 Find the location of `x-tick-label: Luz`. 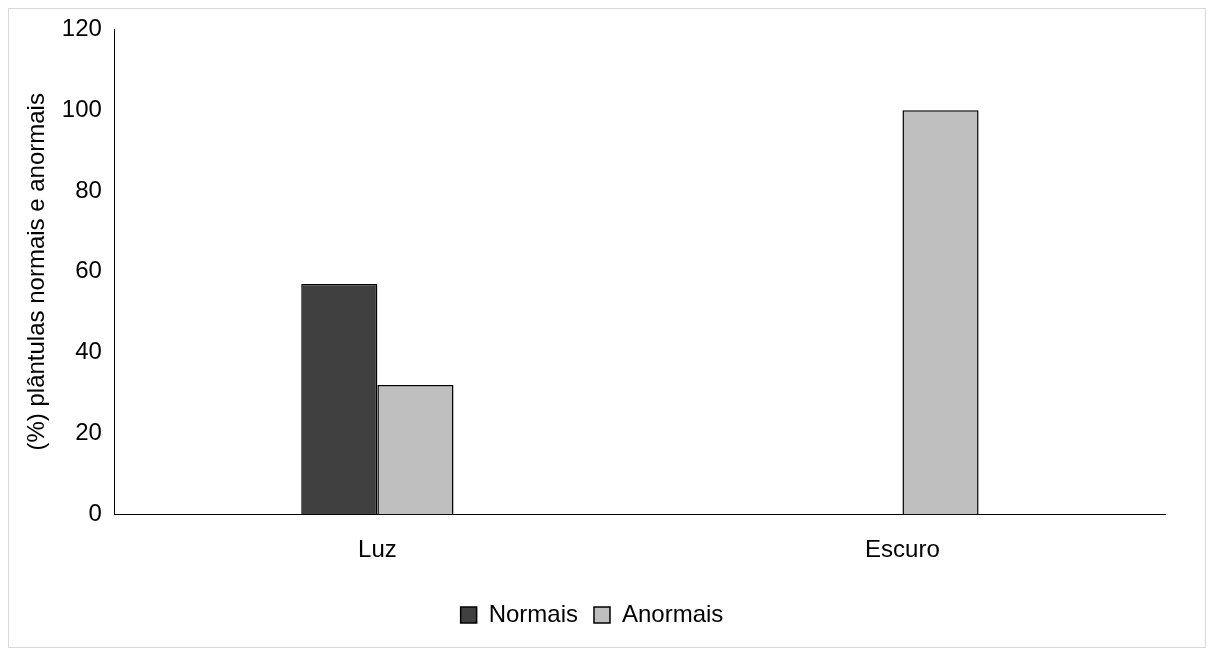

x-tick-label: Luz is located at coordinates (377, 549).